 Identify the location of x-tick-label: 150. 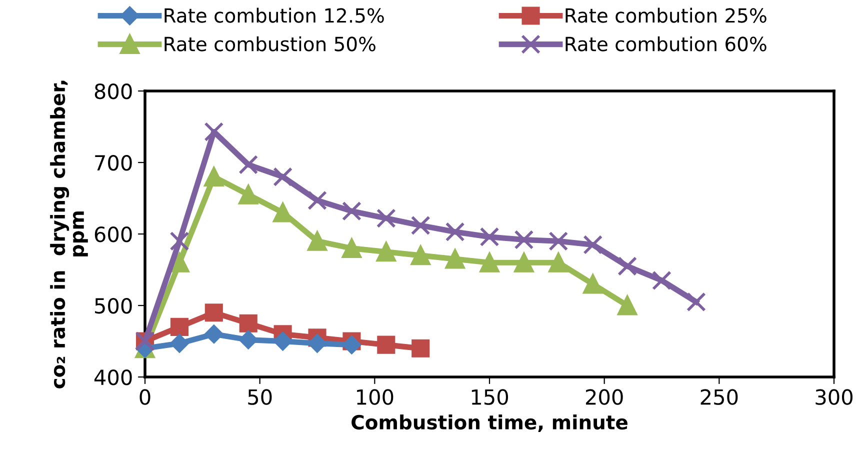
(490, 397).